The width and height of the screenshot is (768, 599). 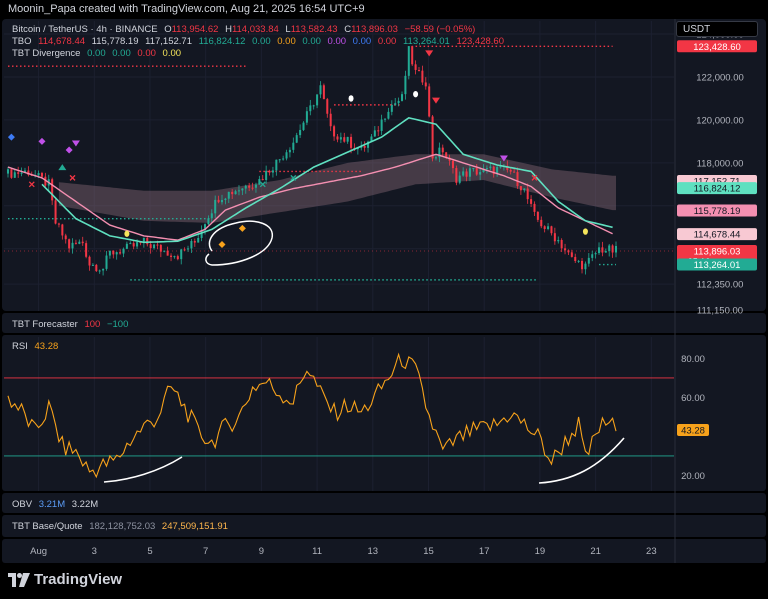 I want to click on currency-selector: USDT, so click(x=717, y=29).